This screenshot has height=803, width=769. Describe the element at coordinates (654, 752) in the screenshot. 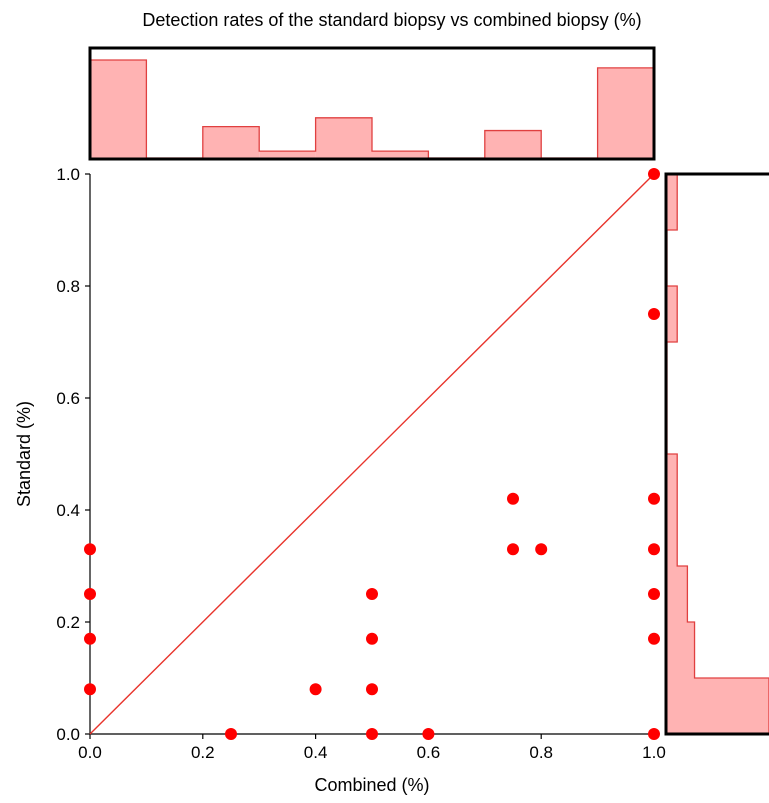

I see `x-tick-label: 1.0` at that location.